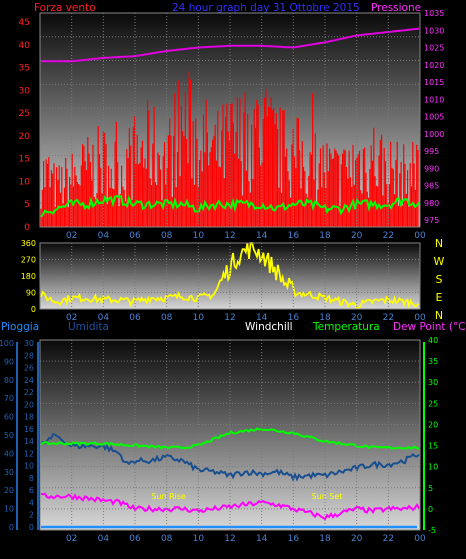 The height and width of the screenshot is (559, 466). I want to click on humidity-tick-label: 10, so click(9, 509).